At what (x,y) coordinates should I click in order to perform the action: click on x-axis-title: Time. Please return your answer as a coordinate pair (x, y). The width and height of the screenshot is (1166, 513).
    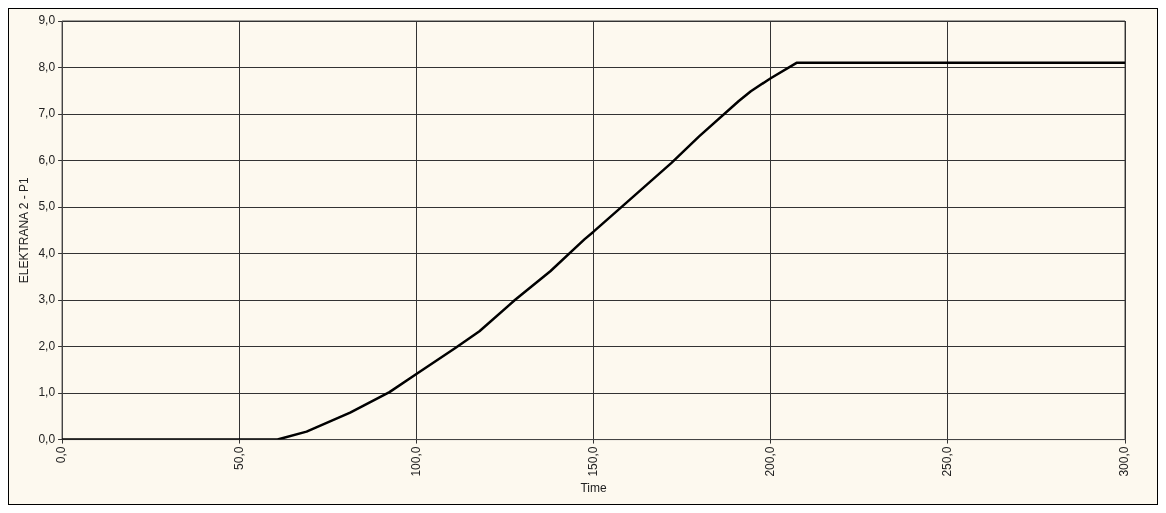
    Looking at the image, I should click on (593, 488).